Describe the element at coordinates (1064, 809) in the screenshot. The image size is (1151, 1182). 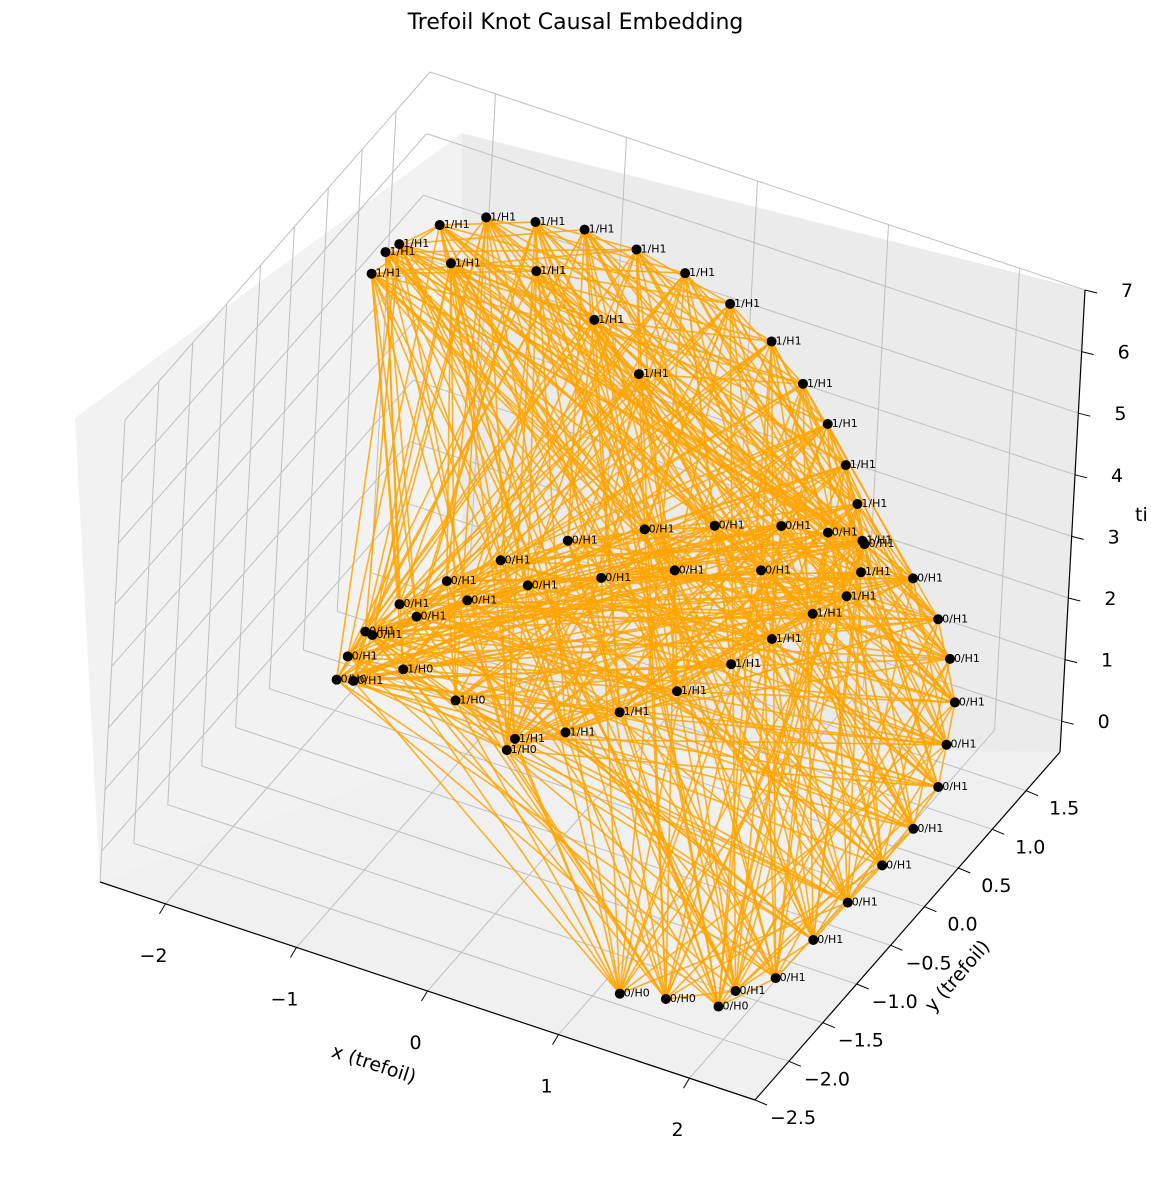
I see `y-tick-label: 1.5` at that location.